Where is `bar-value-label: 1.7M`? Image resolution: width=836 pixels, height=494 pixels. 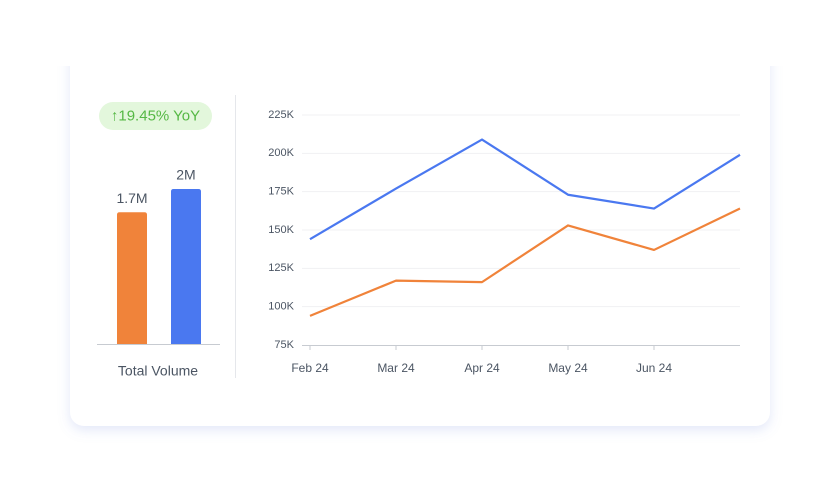 bar-value-label: 1.7M is located at coordinates (131, 198).